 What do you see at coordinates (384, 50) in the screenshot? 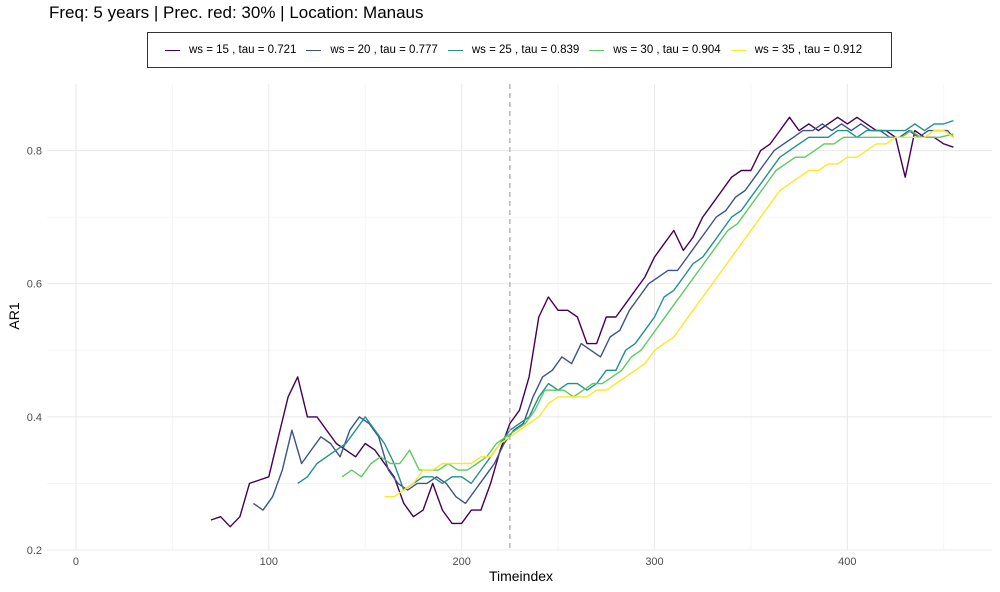
I see `legend-label-ws20: ws = 20 , tau = 0.777` at bounding box center [384, 50].